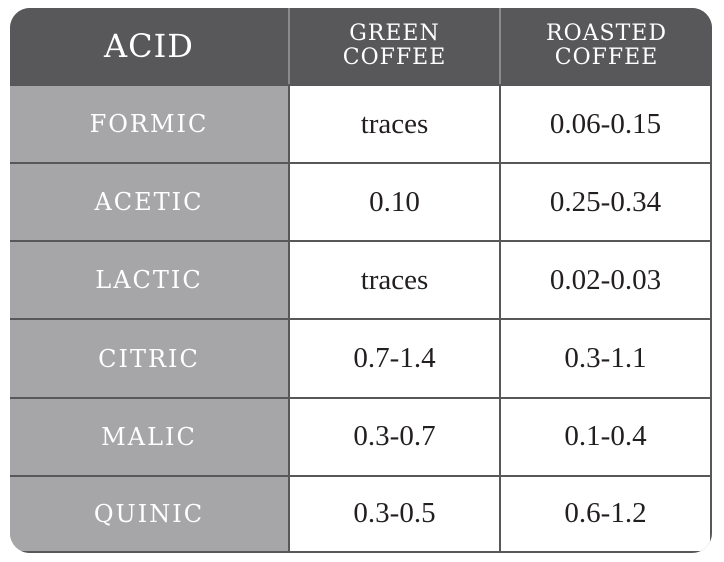 The width and height of the screenshot is (724, 562). I want to click on acid-name: ACETIC, so click(149, 202).